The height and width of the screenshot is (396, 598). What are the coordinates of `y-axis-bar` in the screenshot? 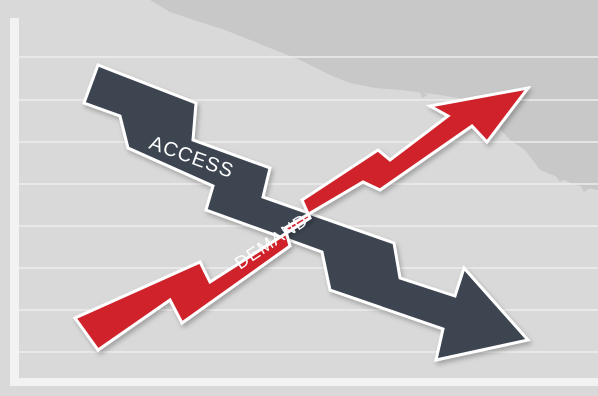 It's located at (14, 202).